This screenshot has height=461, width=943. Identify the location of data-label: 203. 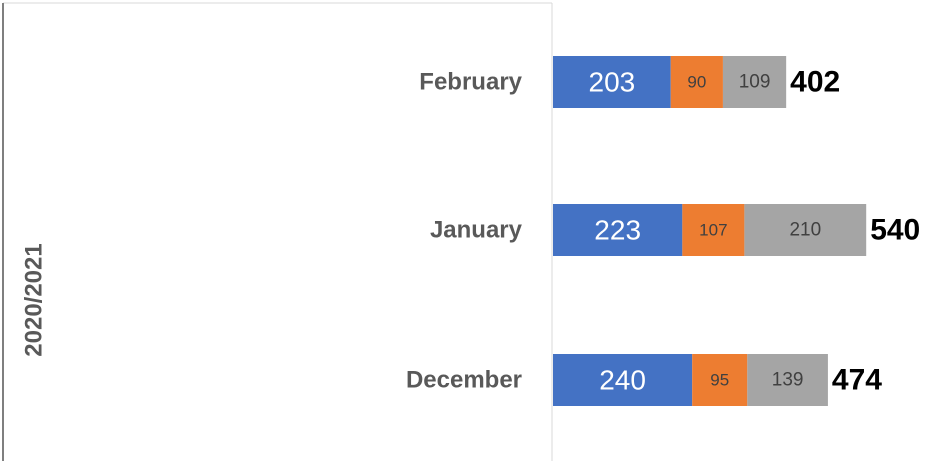
(612, 82).